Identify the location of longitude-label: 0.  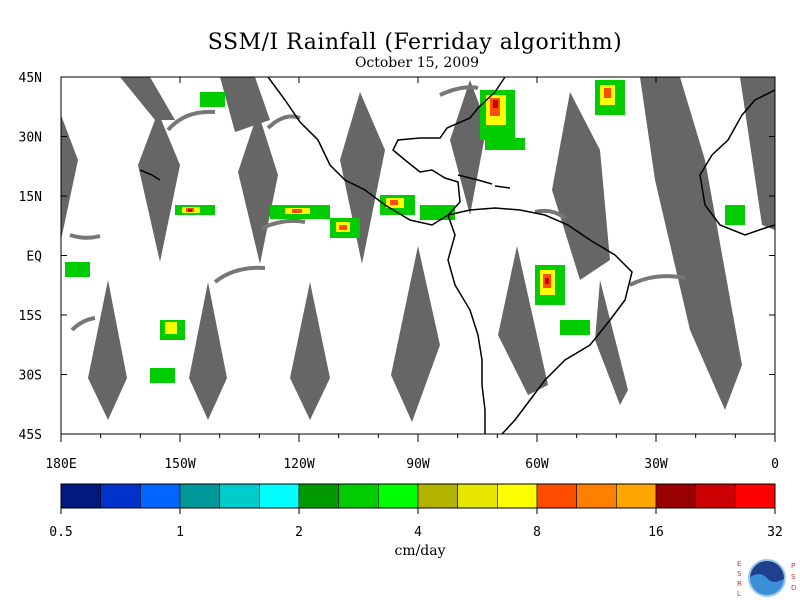
(775, 464).